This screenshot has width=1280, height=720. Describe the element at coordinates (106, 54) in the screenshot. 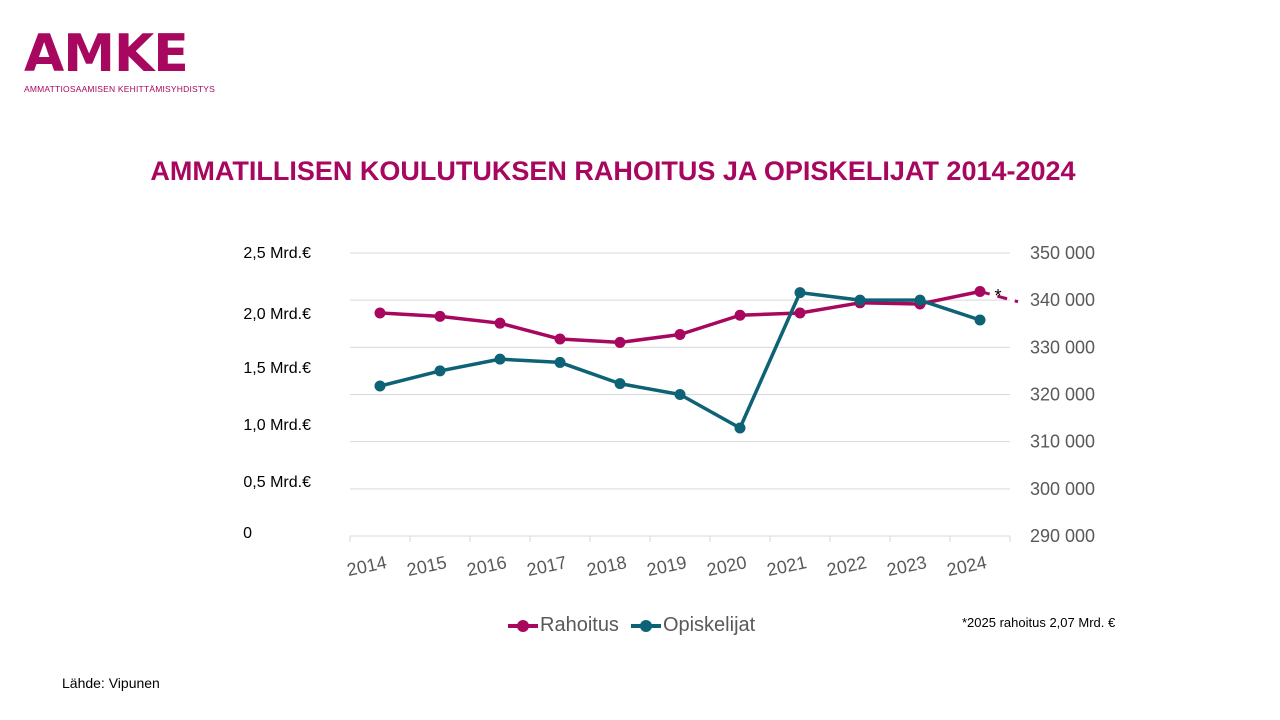

I see `logo-wordmark: AMKE` at that location.